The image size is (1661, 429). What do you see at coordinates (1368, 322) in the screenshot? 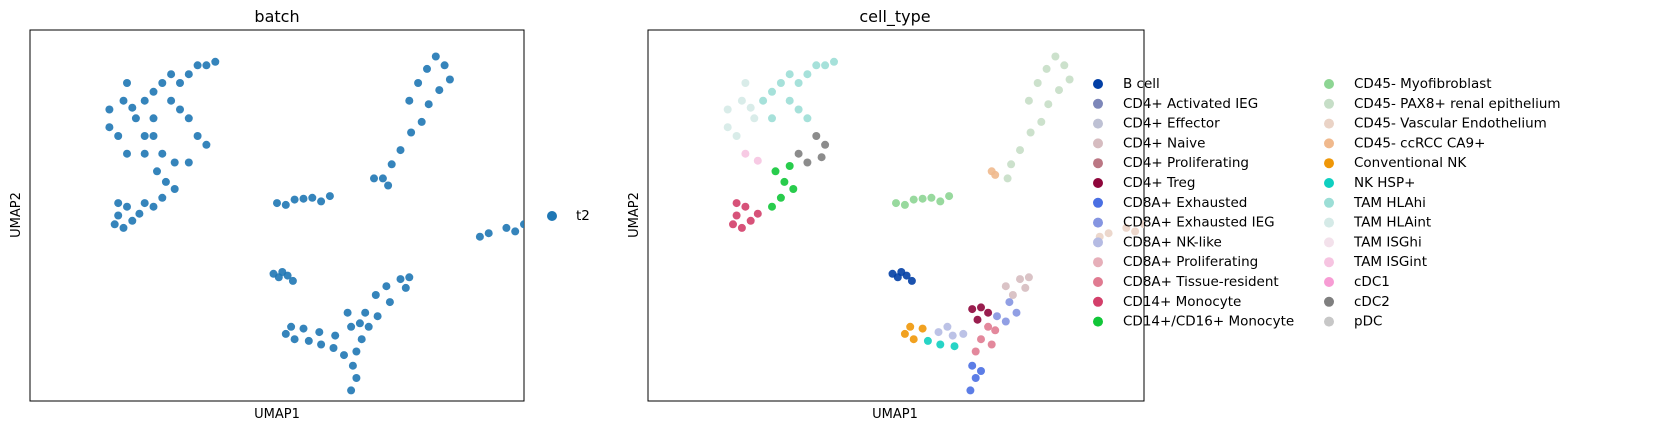
I see `legend-label-pdc: pDC` at bounding box center [1368, 322].